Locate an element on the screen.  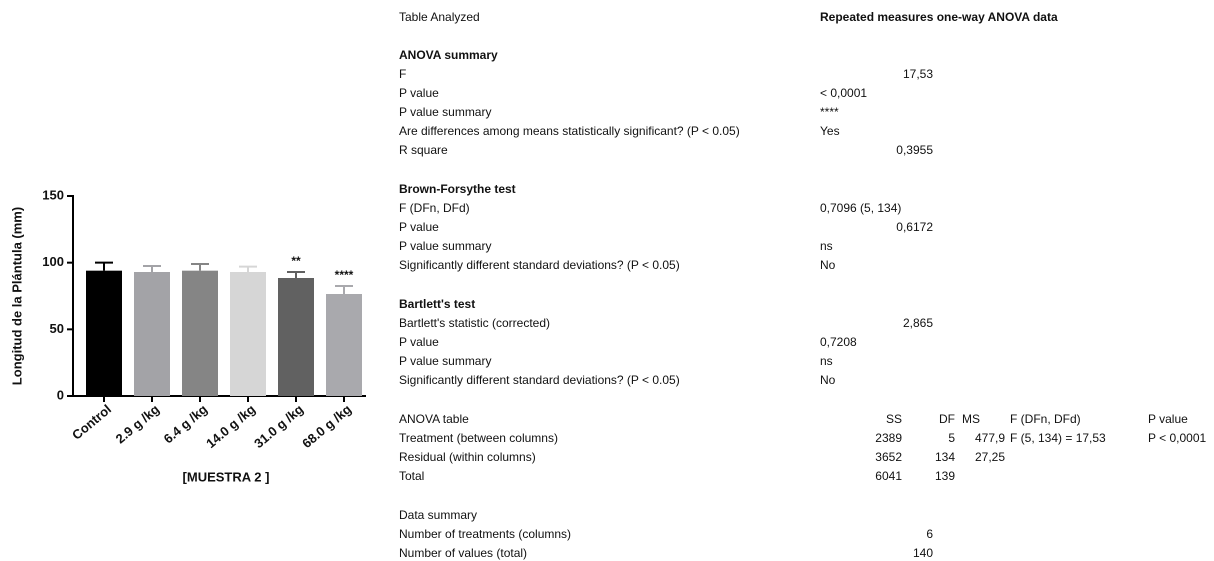
row-value: 6 is located at coordinates (929, 534).